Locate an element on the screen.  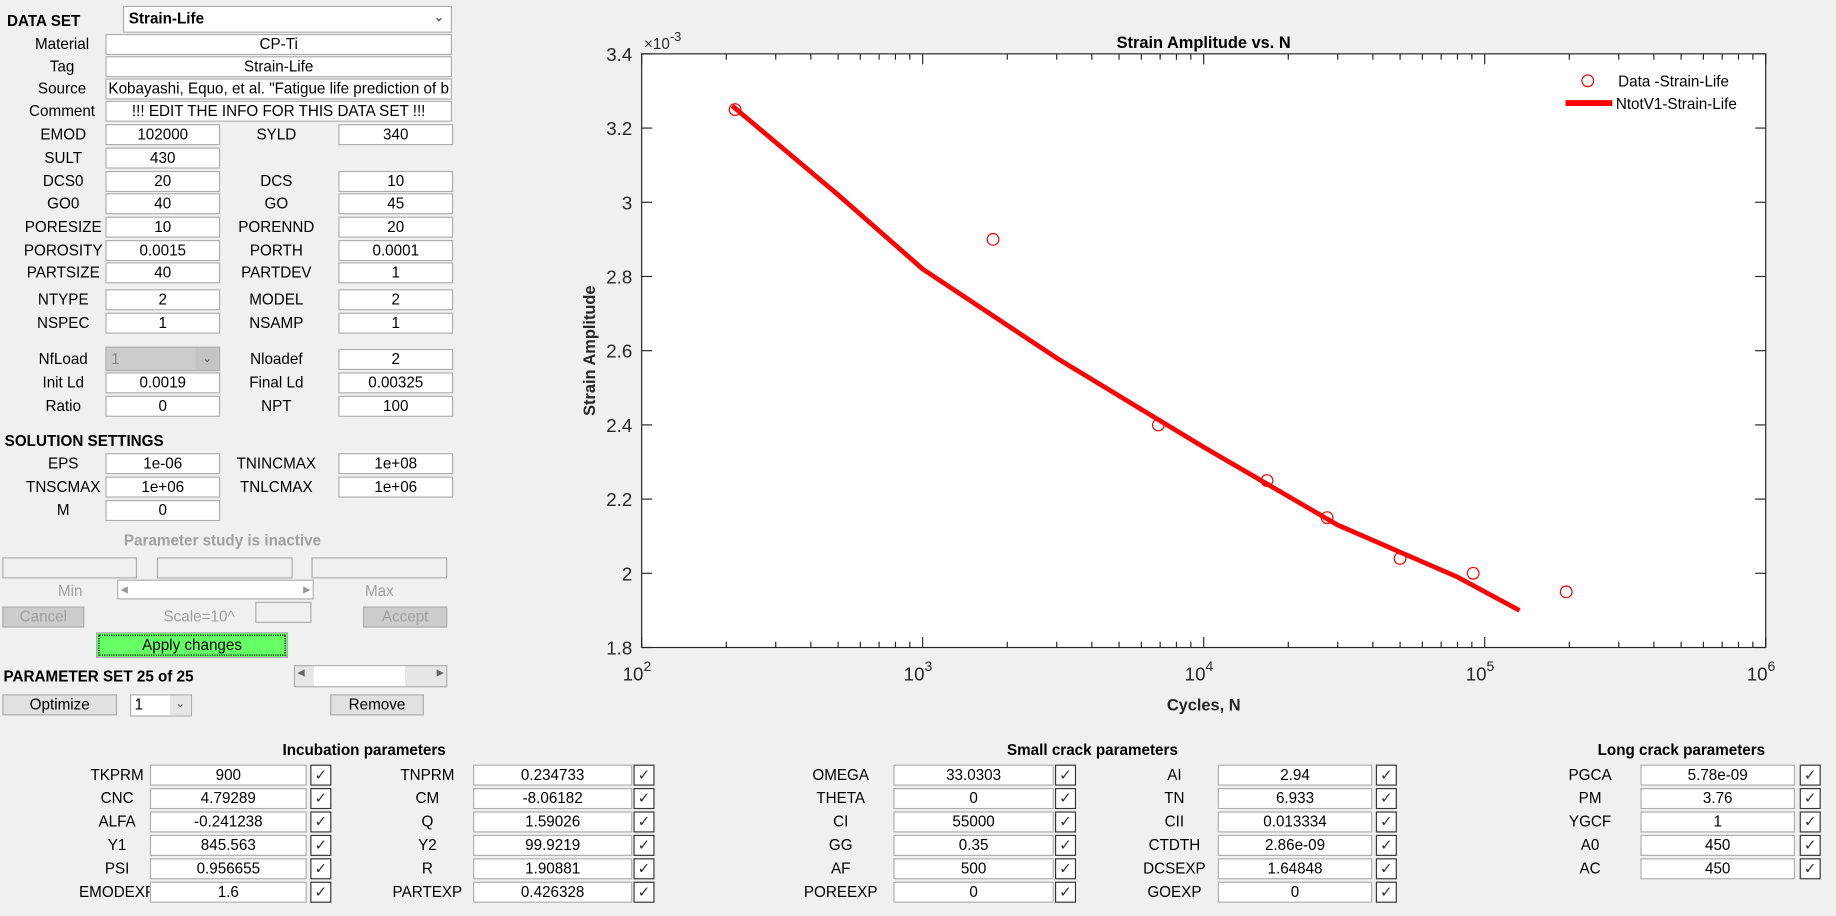
pgca-field: 5.78e-09 is located at coordinates (1717, 775).